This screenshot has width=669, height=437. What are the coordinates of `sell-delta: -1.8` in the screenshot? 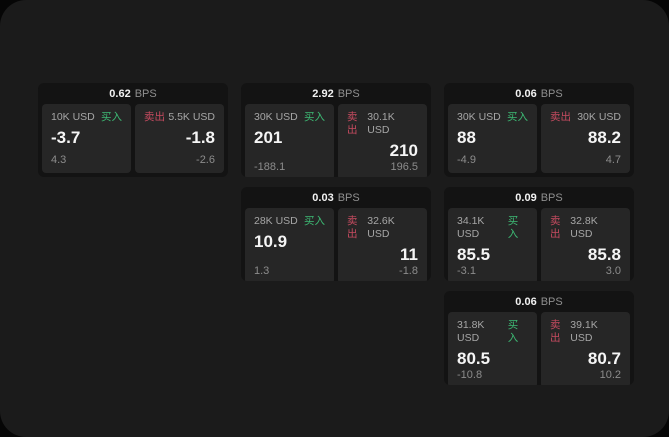 It's located at (408, 271).